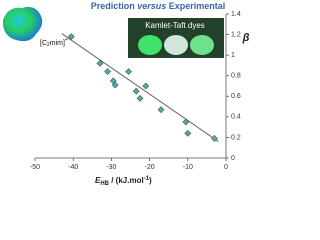  I want to click on x-tick-label: 0, so click(226, 167).